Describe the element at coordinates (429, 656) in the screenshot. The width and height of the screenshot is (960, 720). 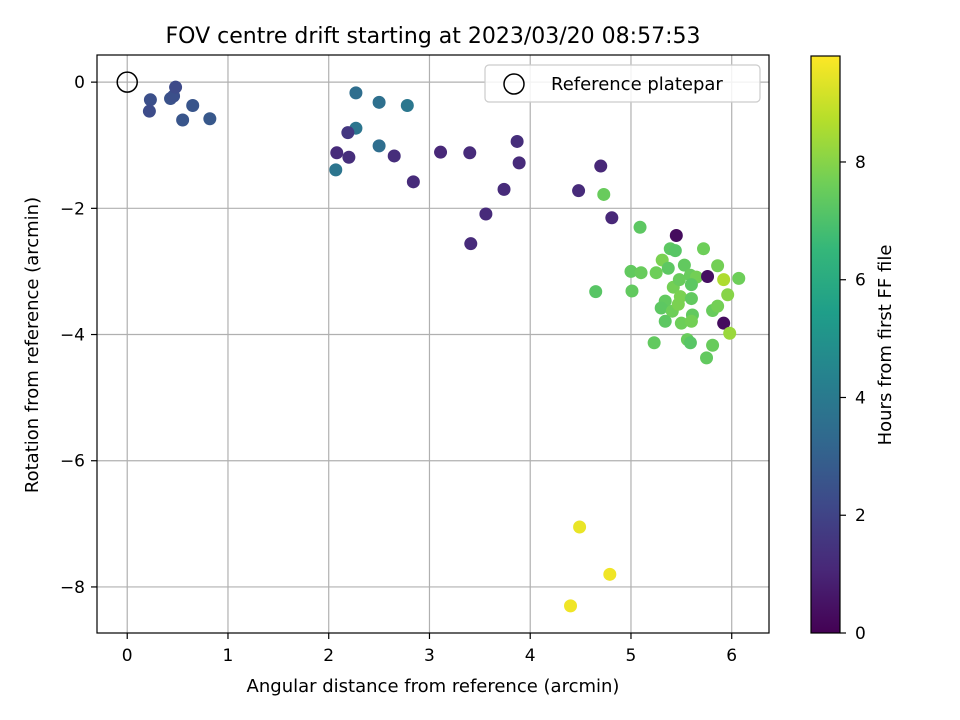
I see `x-tick-label: 3` at that location.